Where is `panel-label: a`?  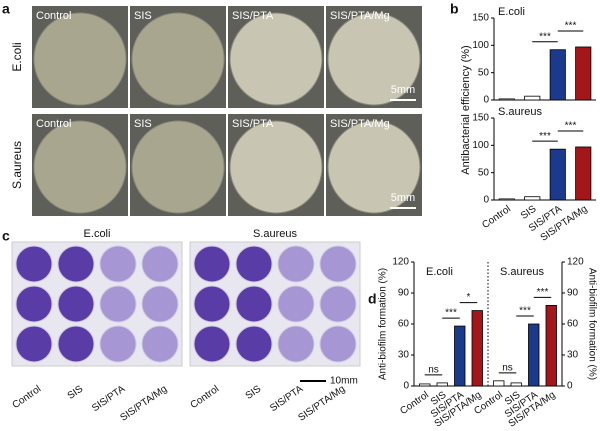
panel-label: a is located at coordinates (6, 9).